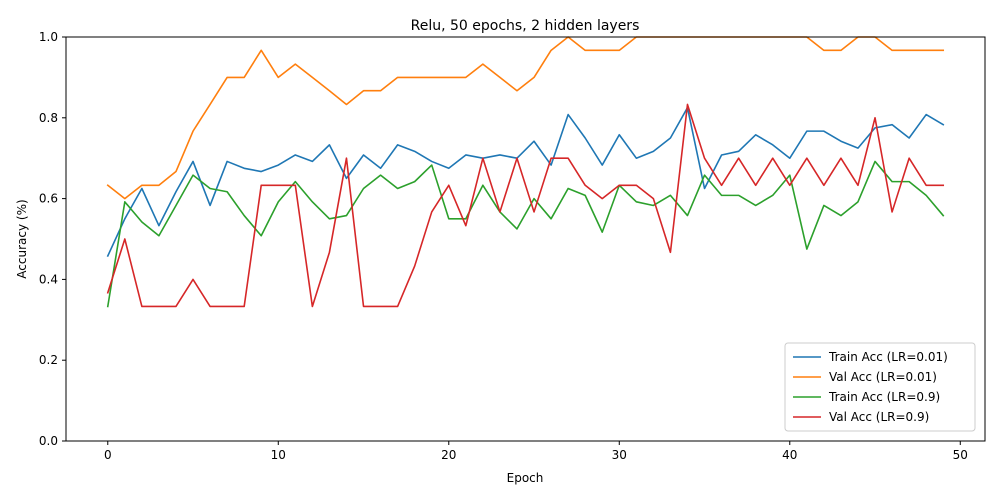 Image resolution: width=1000 pixels, height=500 pixels. Describe the element at coordinates (48, 118) in the screenshot. I see `y-tick-label: 0.8` at that location.